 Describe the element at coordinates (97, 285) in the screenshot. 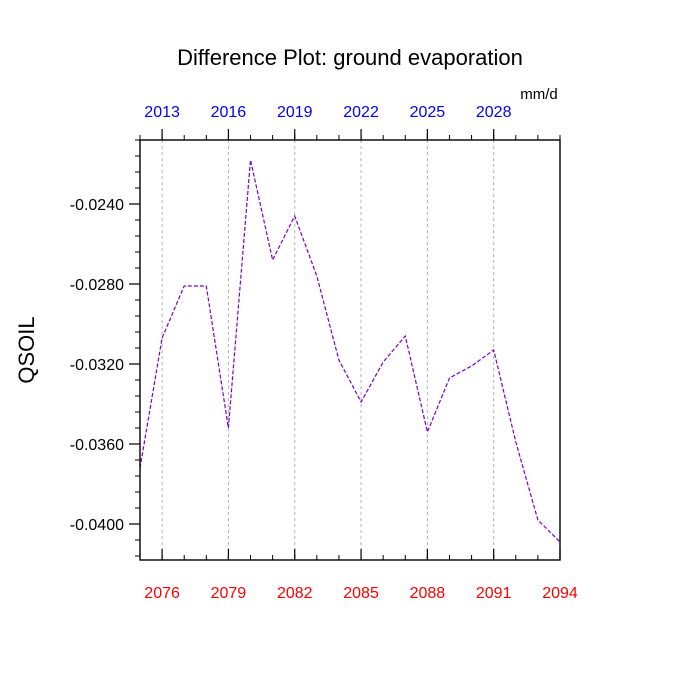

I see `y-tick-label: -0.0280` at that location.